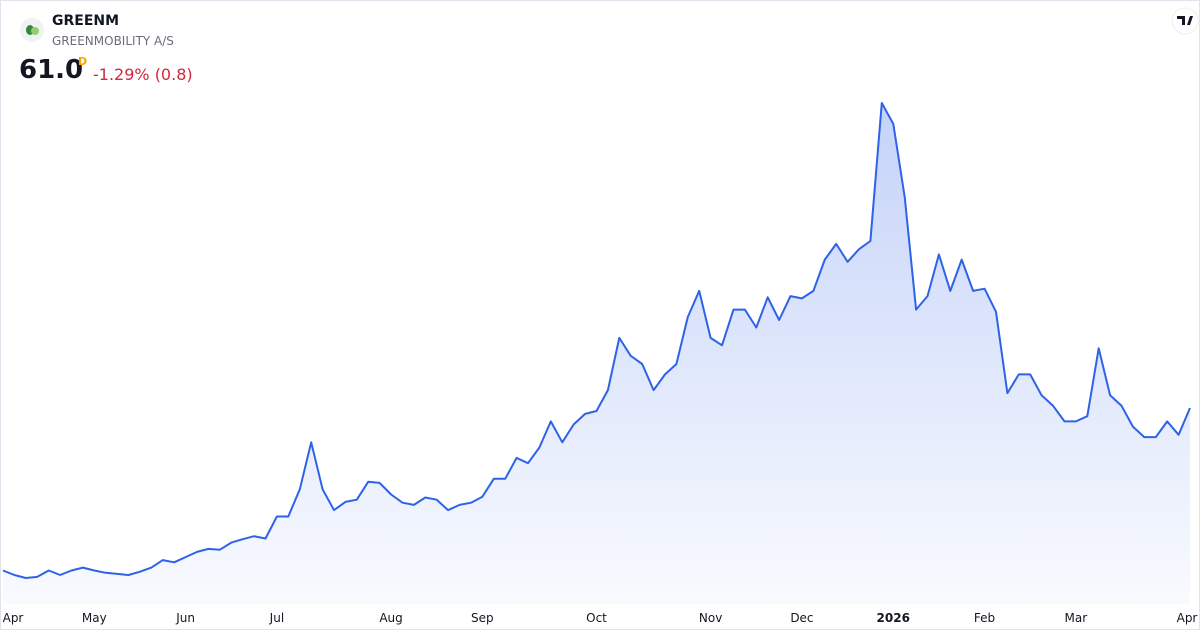  What do you see at coordinates (710, 618) in the screenshot?
I see `x-tick-label: Nov` at bounding box center [710, 618].